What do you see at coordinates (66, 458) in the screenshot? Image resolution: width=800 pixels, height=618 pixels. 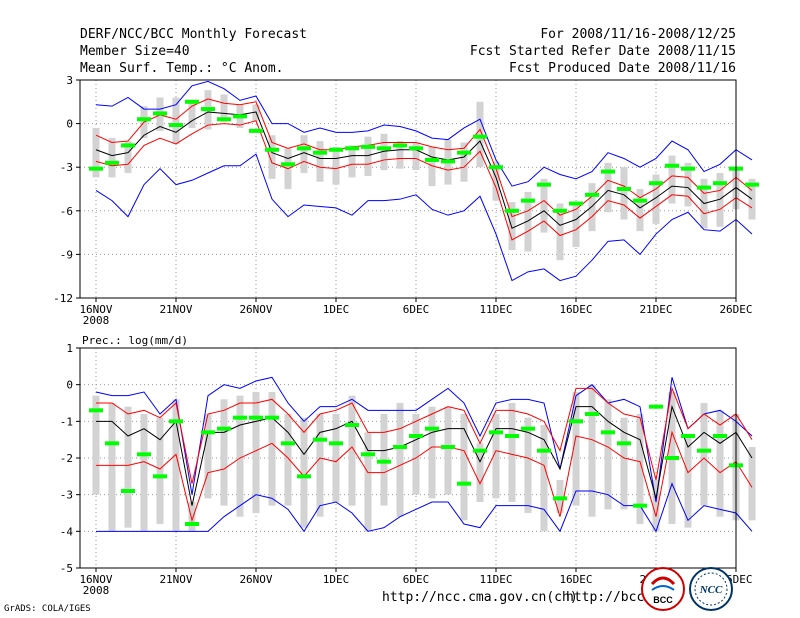 I see `y-tick-label: -2` at bounding box center [66, 458].